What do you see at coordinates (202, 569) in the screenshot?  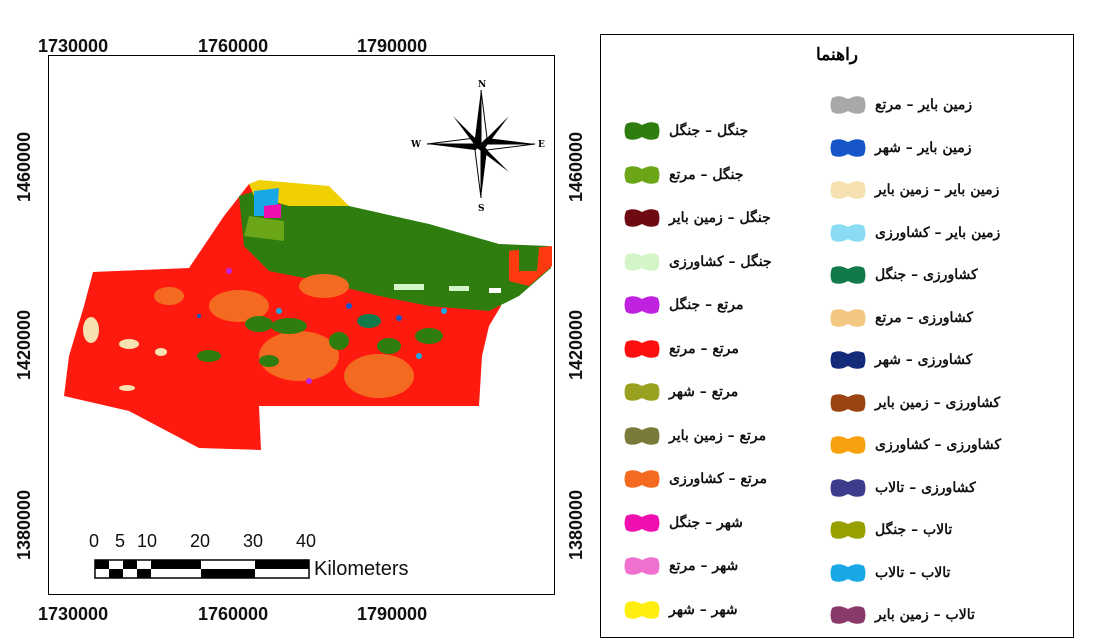 I see `scale-bar` at bounding box center [202, 569].